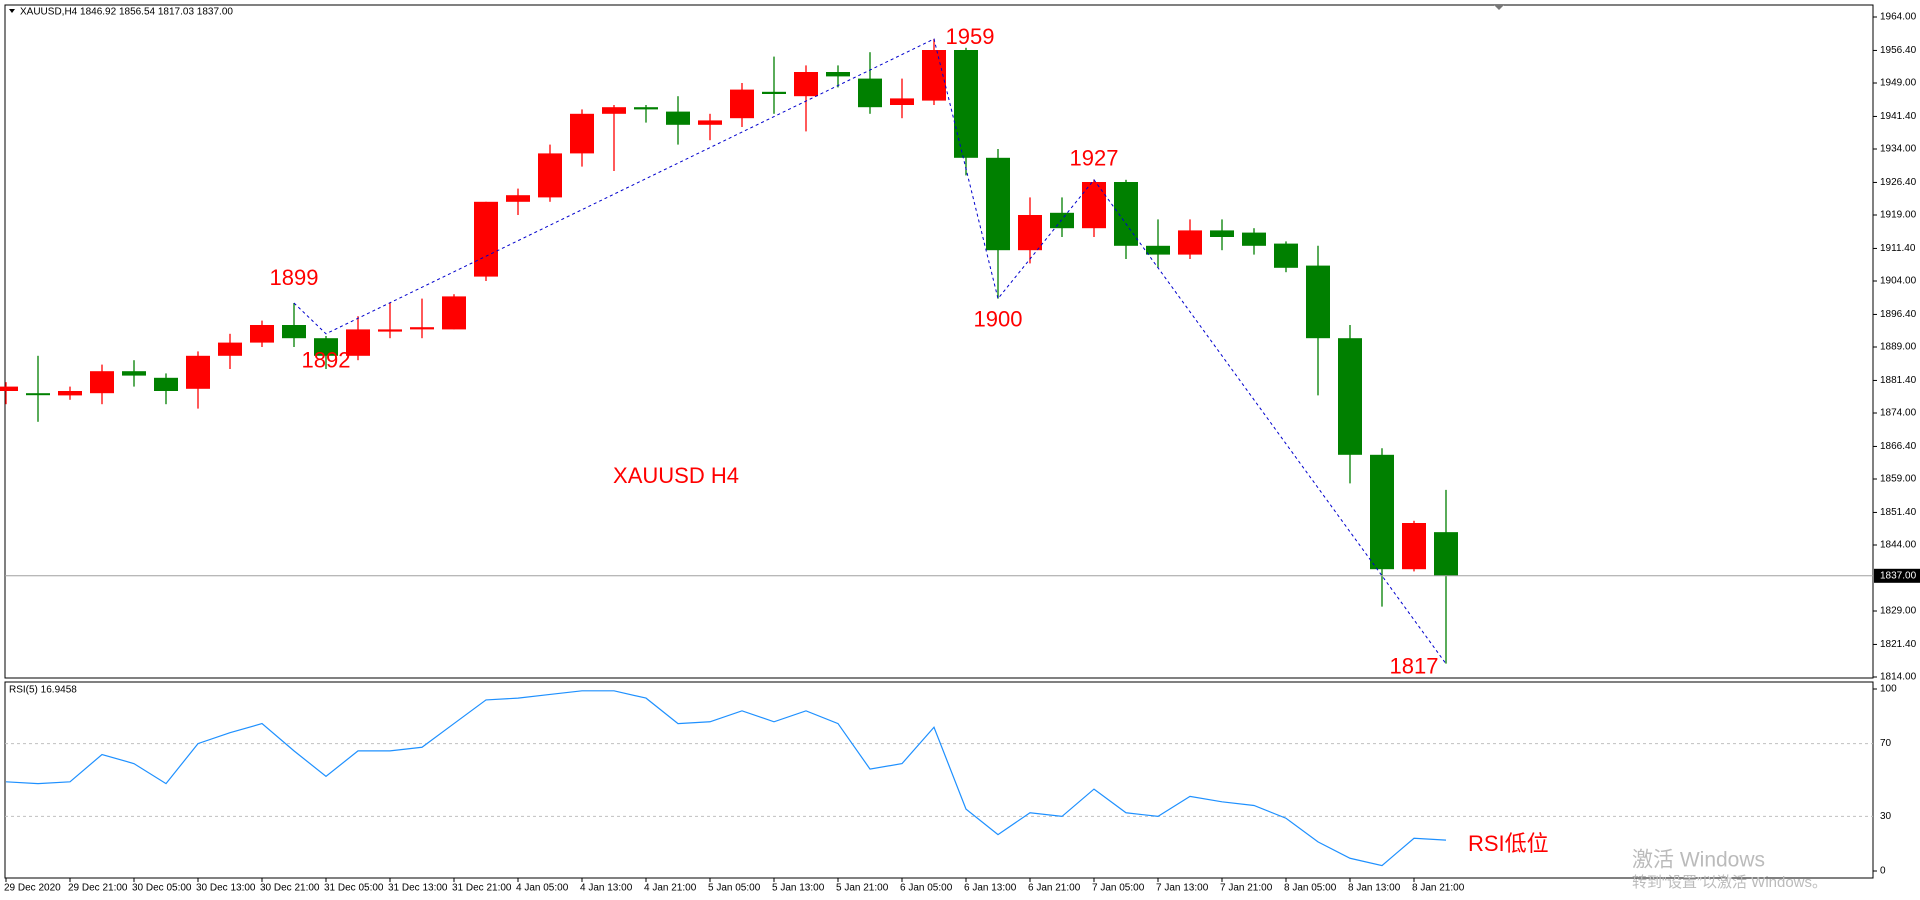 The image size is (1920, 900). Describe the element at coordinates (226, 888) in the screenshot. I see `x-tick-label: 30 Dec 13:00` at that location.